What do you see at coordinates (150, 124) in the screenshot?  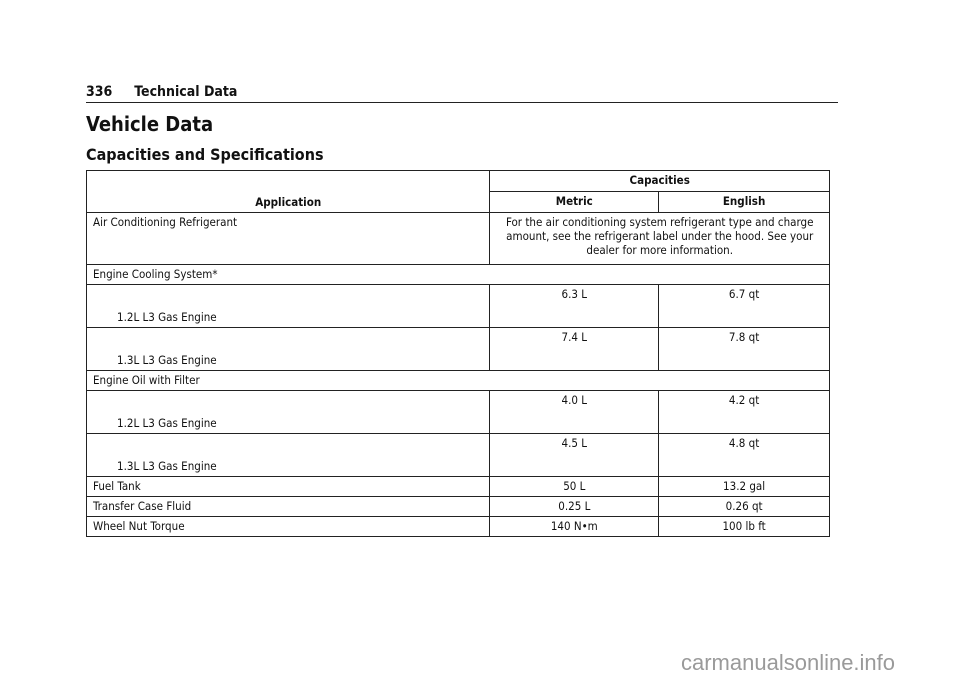 I see `page-title: Vehicle Data` at bounding box center [150, 124].